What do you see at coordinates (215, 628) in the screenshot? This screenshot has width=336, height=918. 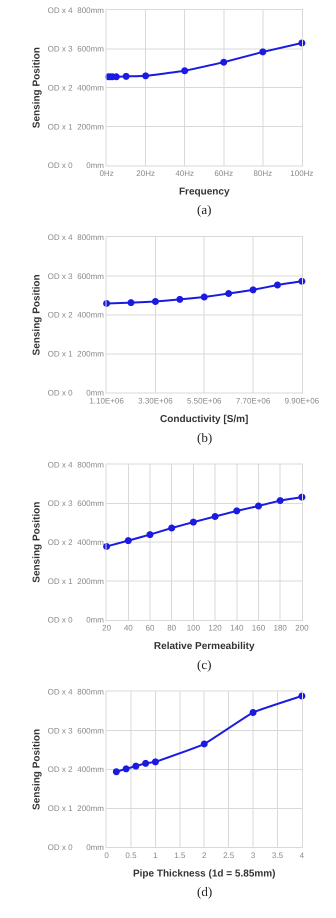 I see `x-tick-label: 120` at bounding box center [215, 628].